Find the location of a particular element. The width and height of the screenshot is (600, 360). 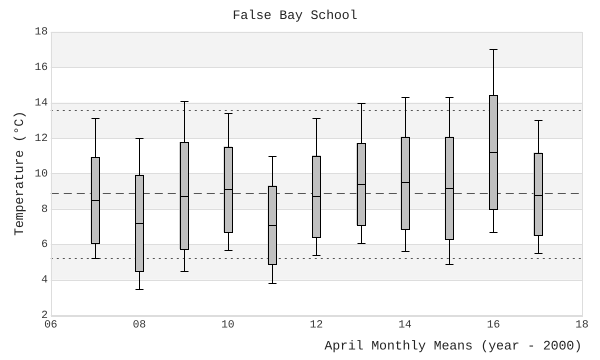

y-tick-label: 6 is located at coordinates (44, 245).